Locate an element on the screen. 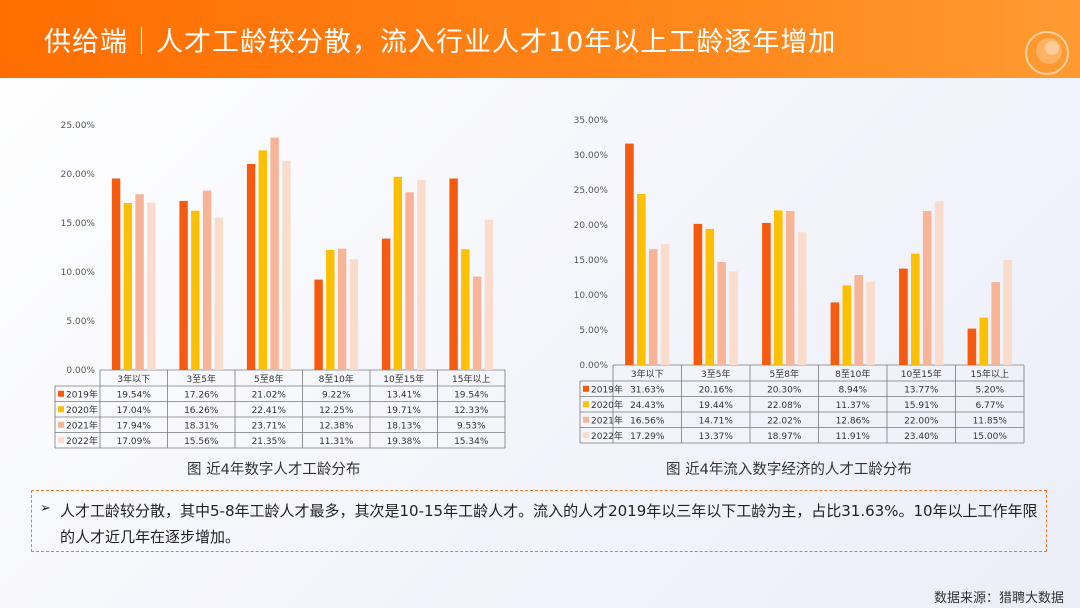  data-label: 6.77% is located at coordinates (989, 406).